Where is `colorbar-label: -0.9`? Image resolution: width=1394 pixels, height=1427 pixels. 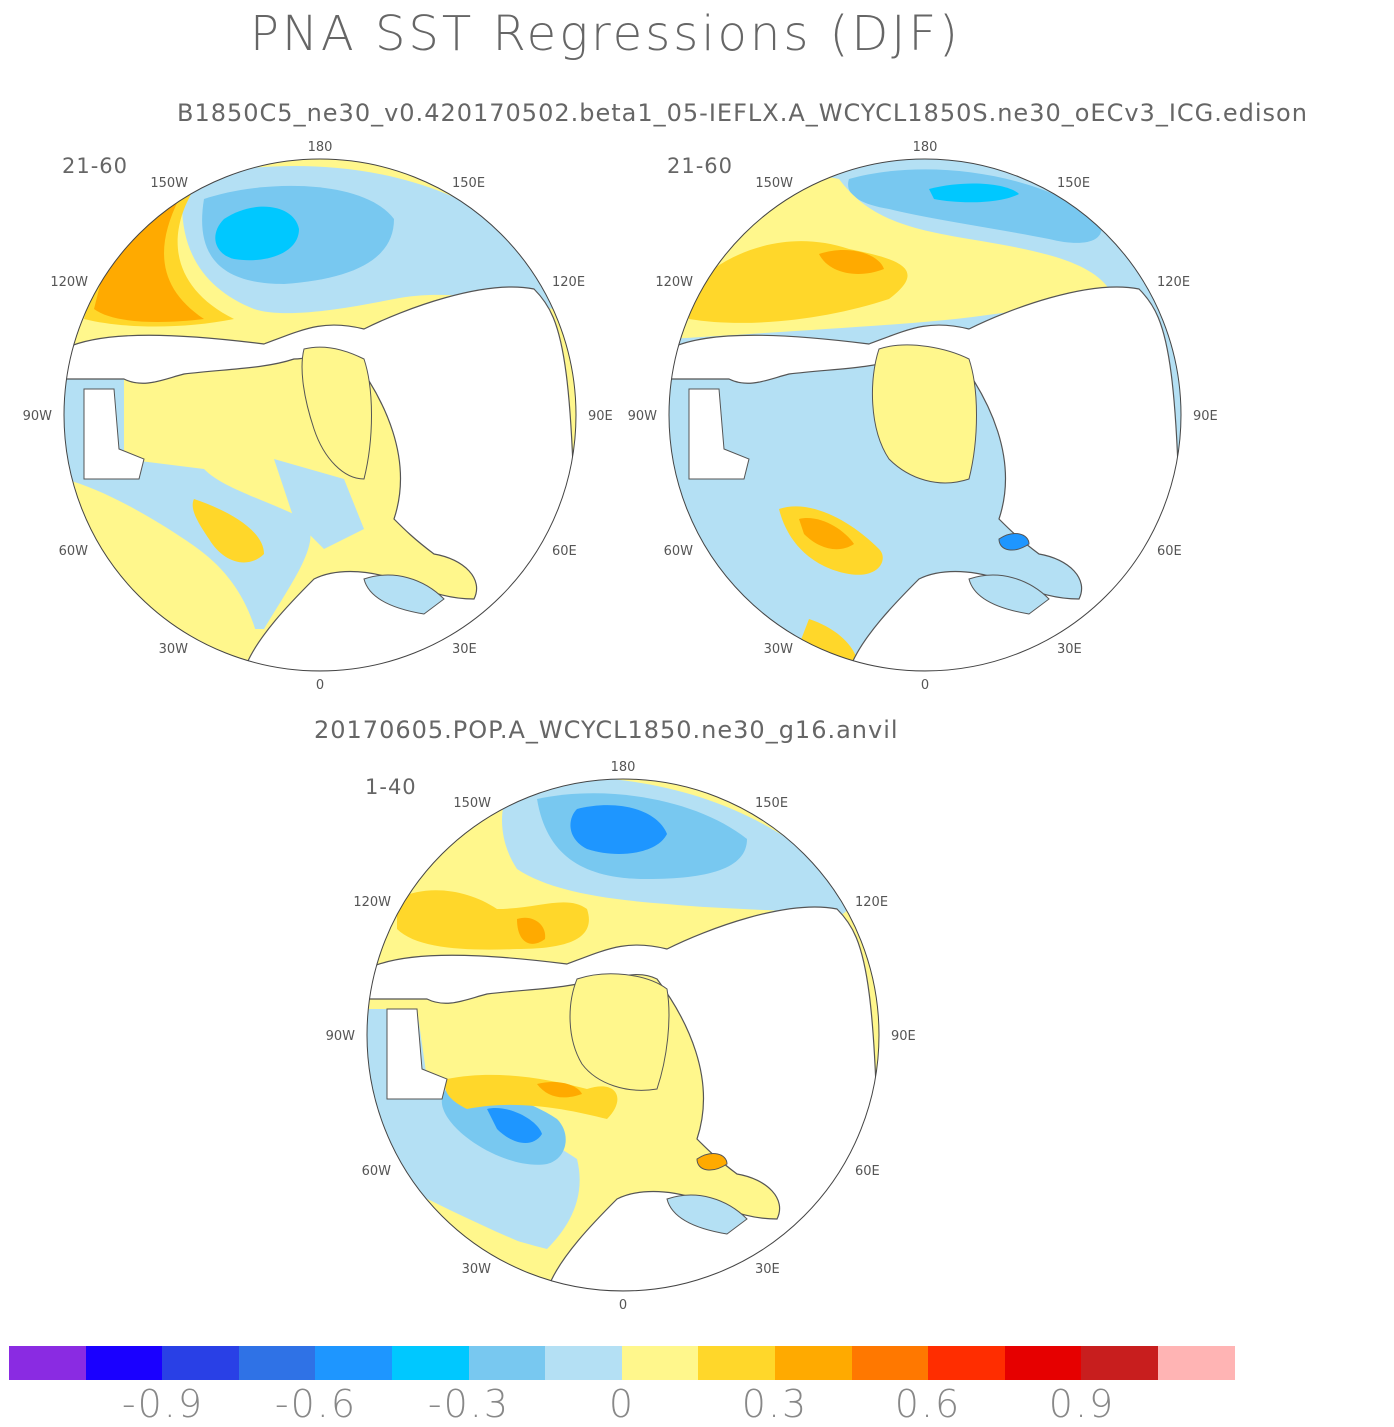 colorbar-label: -0.9 is located at coordinates (163, 1404).